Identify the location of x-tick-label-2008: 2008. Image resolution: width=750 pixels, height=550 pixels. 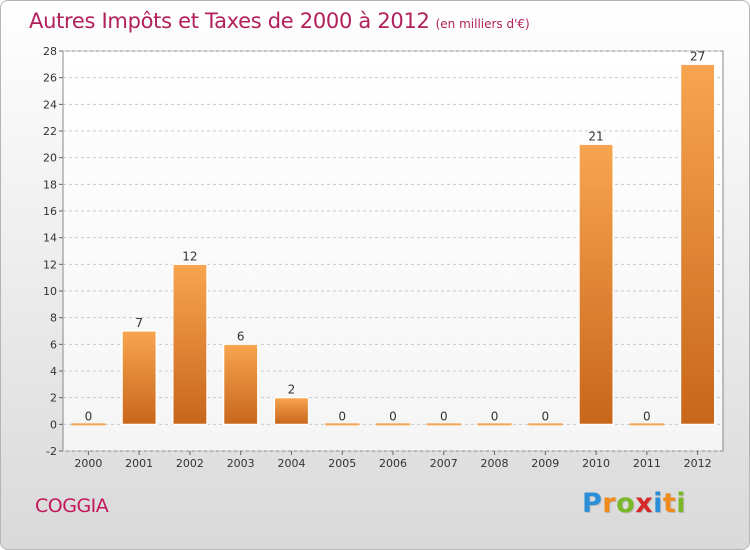
(495, 463).